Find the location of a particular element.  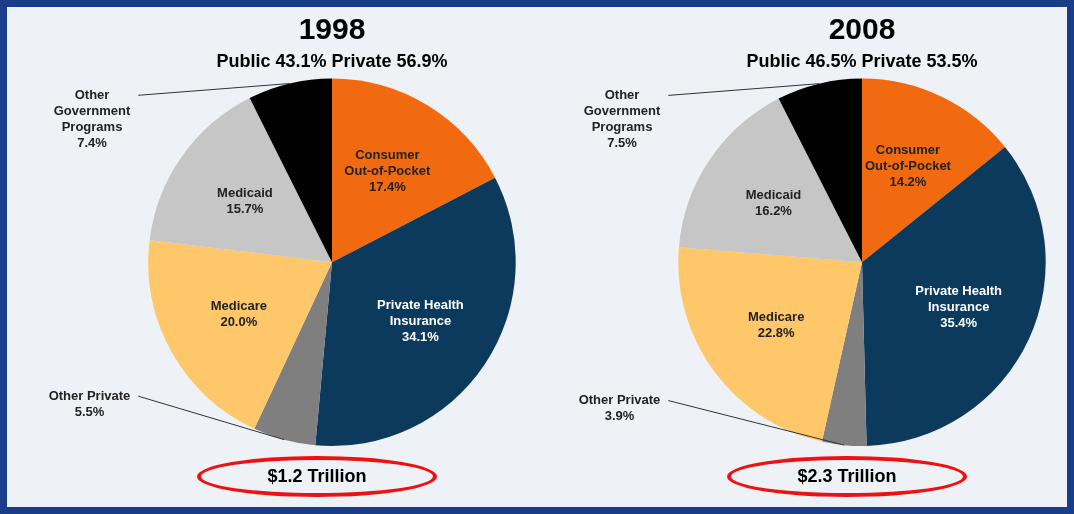

chart-subtitle: Public 46.5% Private 53.5% is located at coordinates (862, 60).